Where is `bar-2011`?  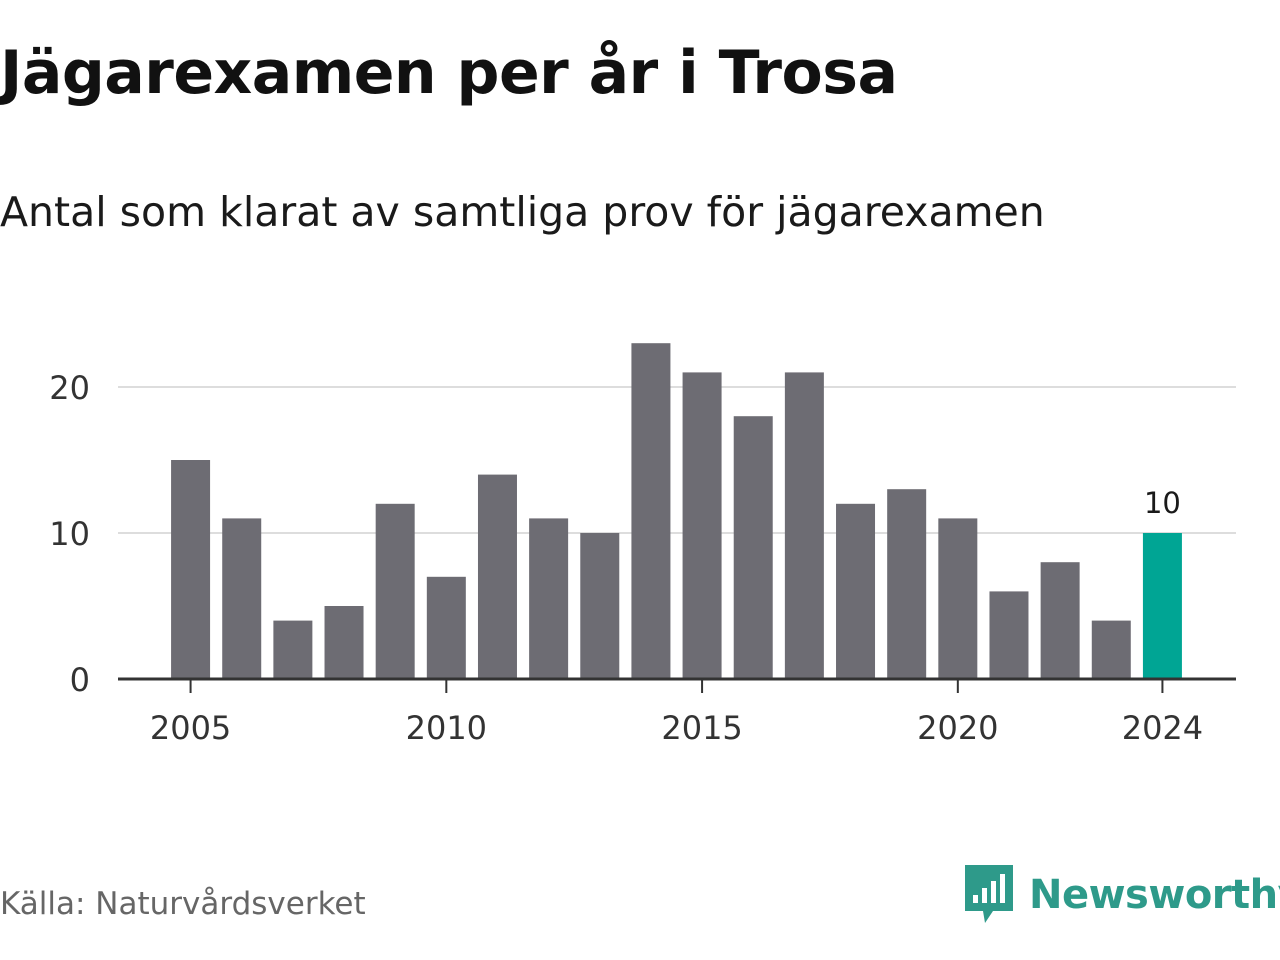
bar-2011 is located at coordinates (497, 576).